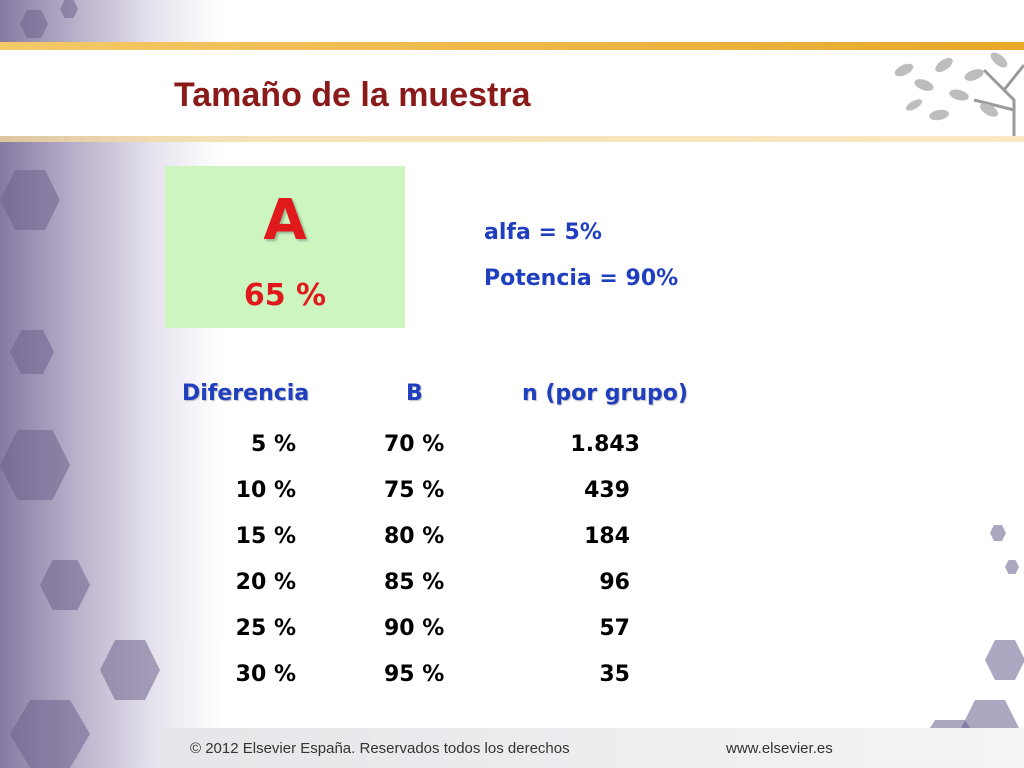  Describe the element at coordinates (581, 278) in the screenshot. I see `power-param: Potencia = 90%` at that location.